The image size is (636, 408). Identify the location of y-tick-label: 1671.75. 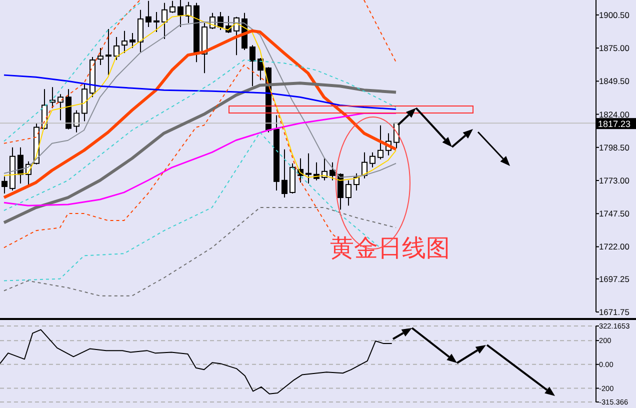
(614, 311).